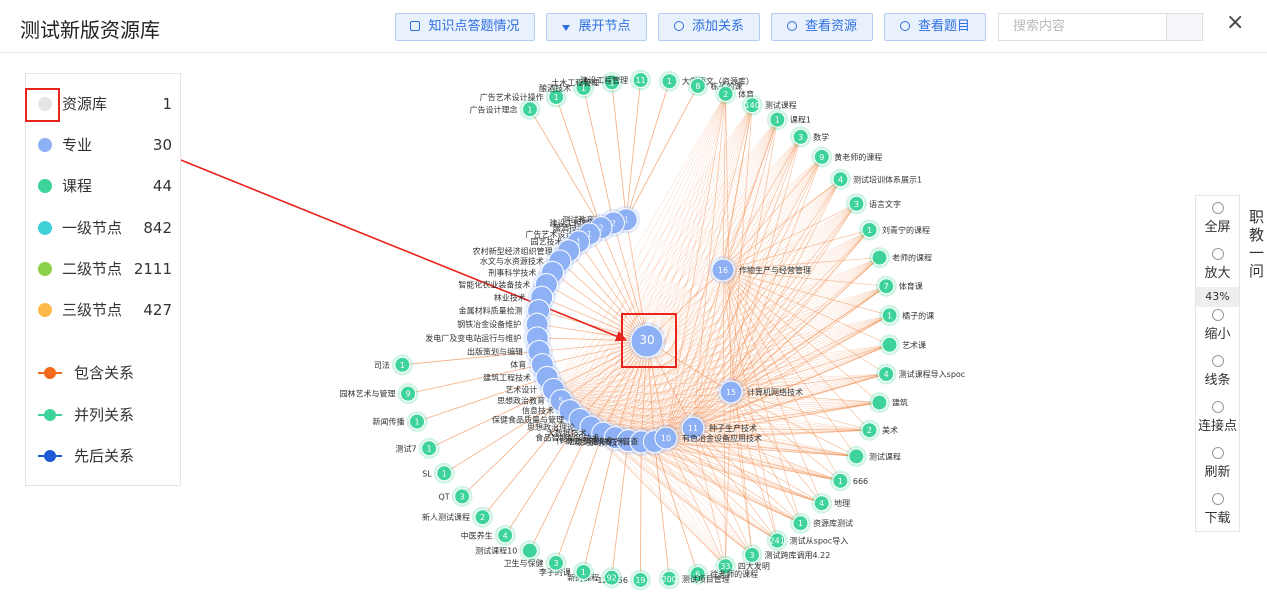 Image resolution: width=1267 pixels, height=602 pixels. I want to click on node-label: 黄老师的课程, so click(858, 157).